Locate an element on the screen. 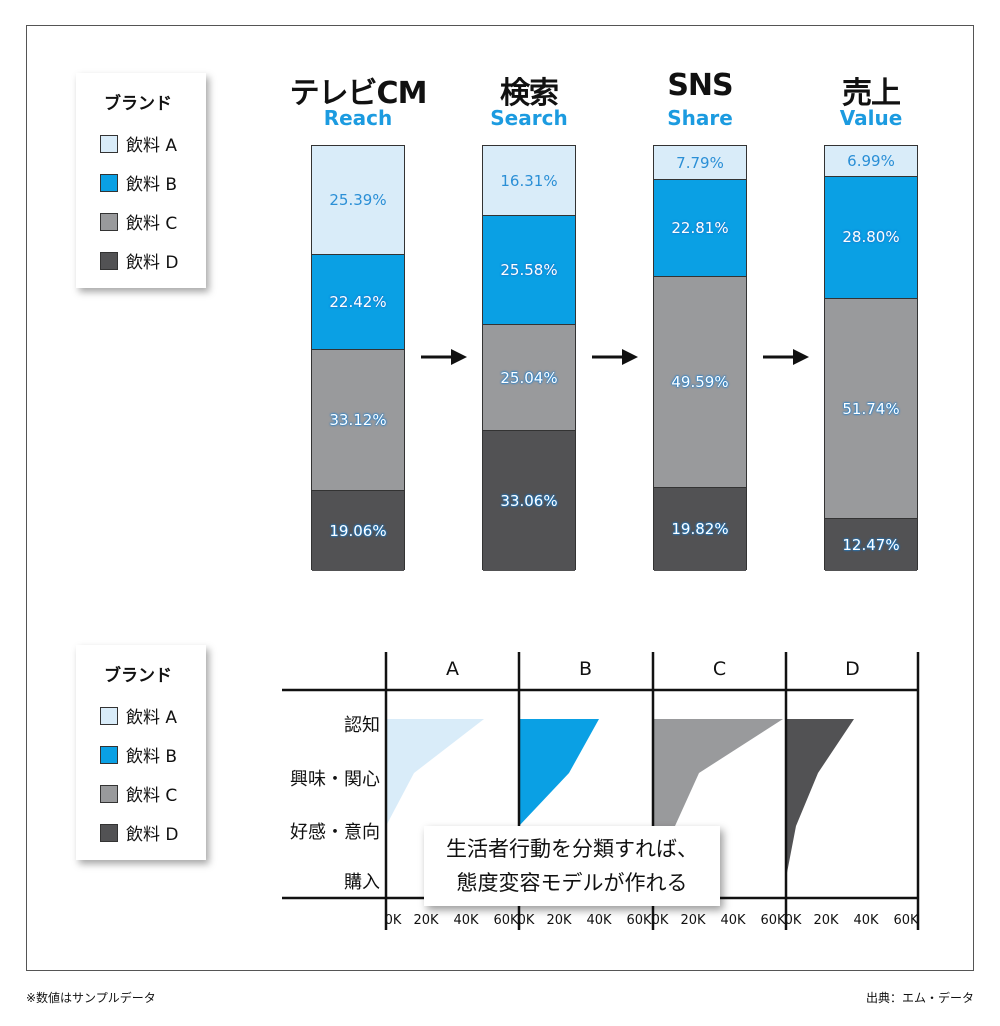 This screenshot has height=1026, width=1000. bar-value-label: 25.39% is located at coordinates (358, 199).